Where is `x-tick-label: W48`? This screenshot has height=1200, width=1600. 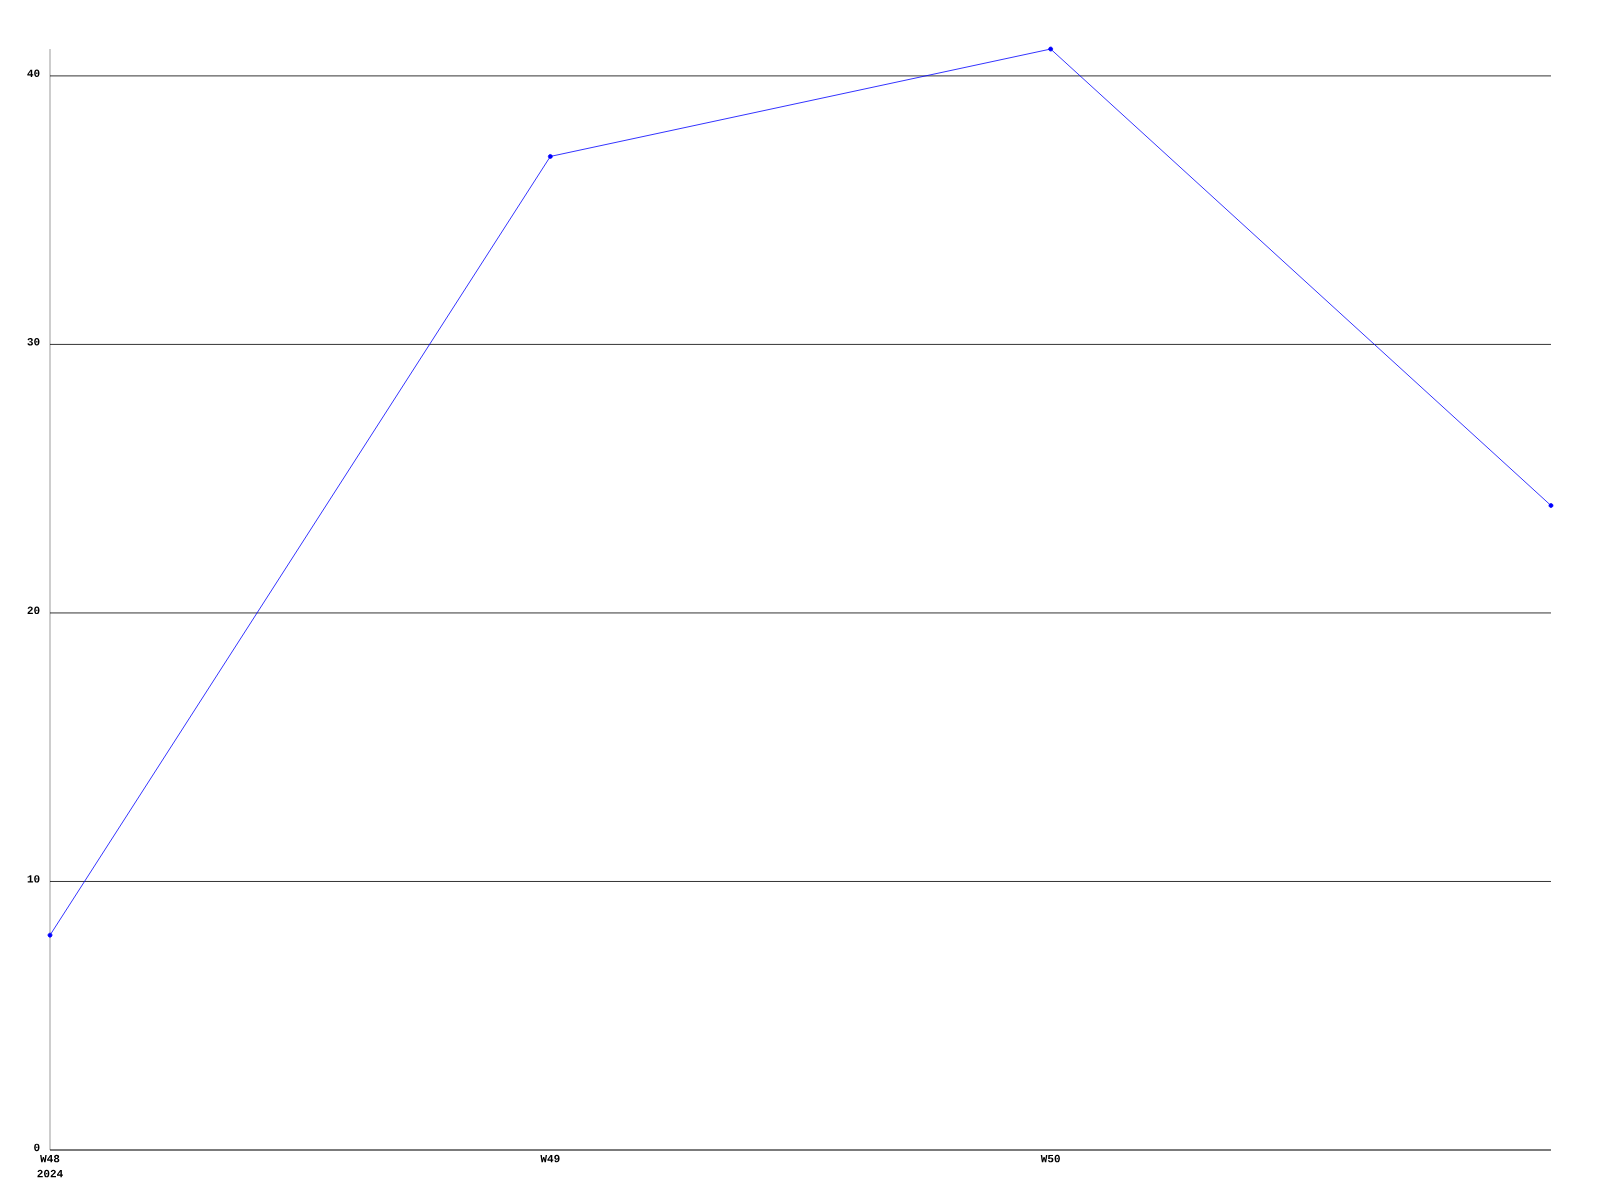 x-tick-label: W48 is located at coordinates (50, 1158).